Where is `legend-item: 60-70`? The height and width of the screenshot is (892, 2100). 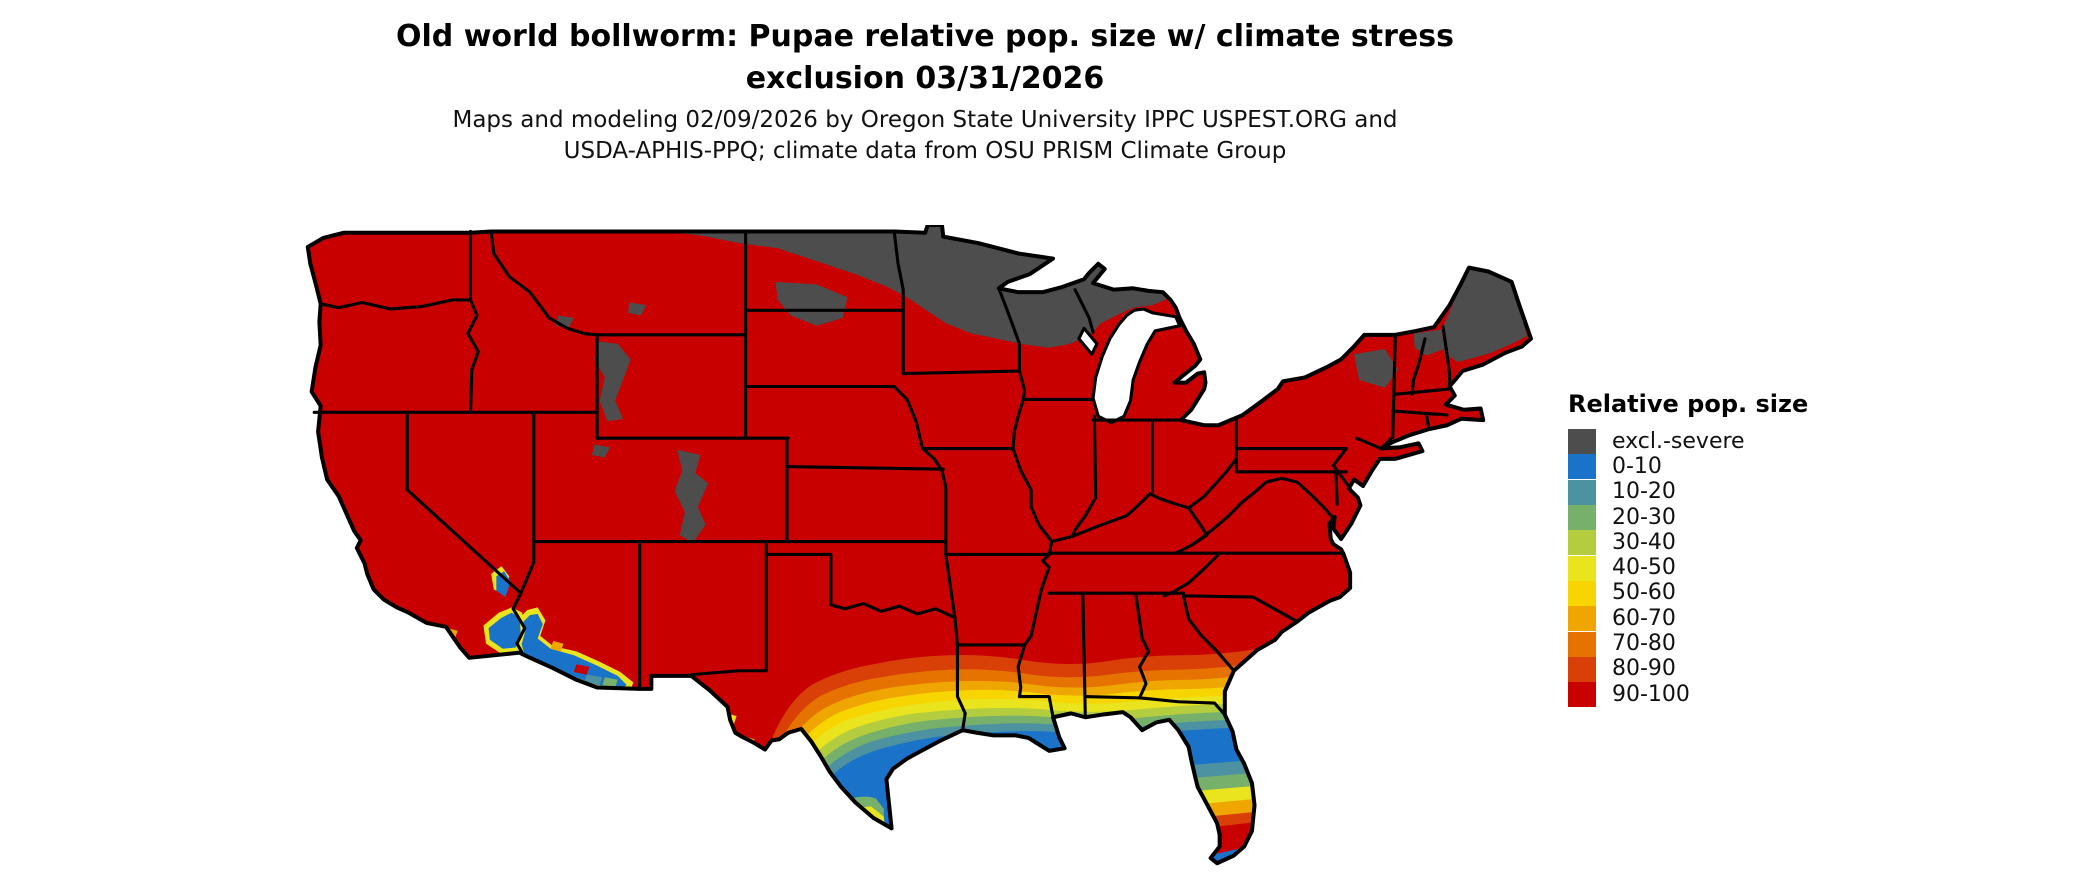 legend-item: 60-70 is located at coordinates (1698, 618).